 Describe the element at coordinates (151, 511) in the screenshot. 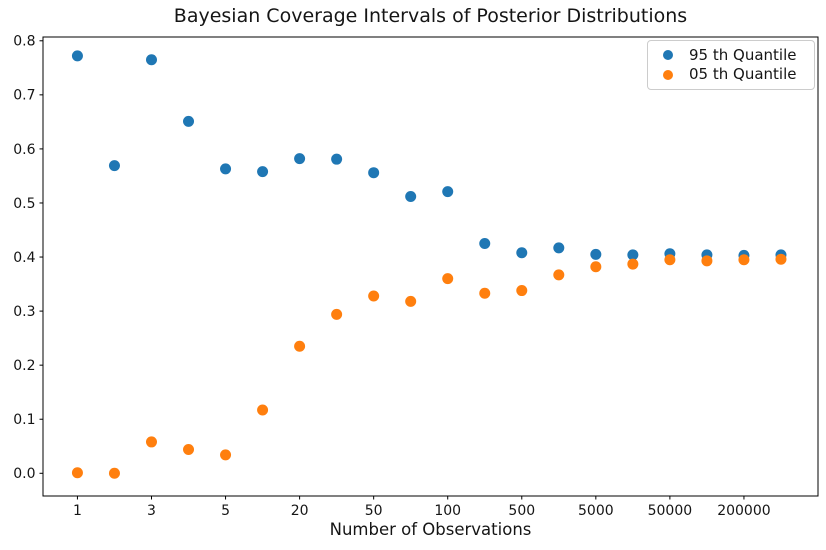

I see `x-tick-label: 3` at that location.